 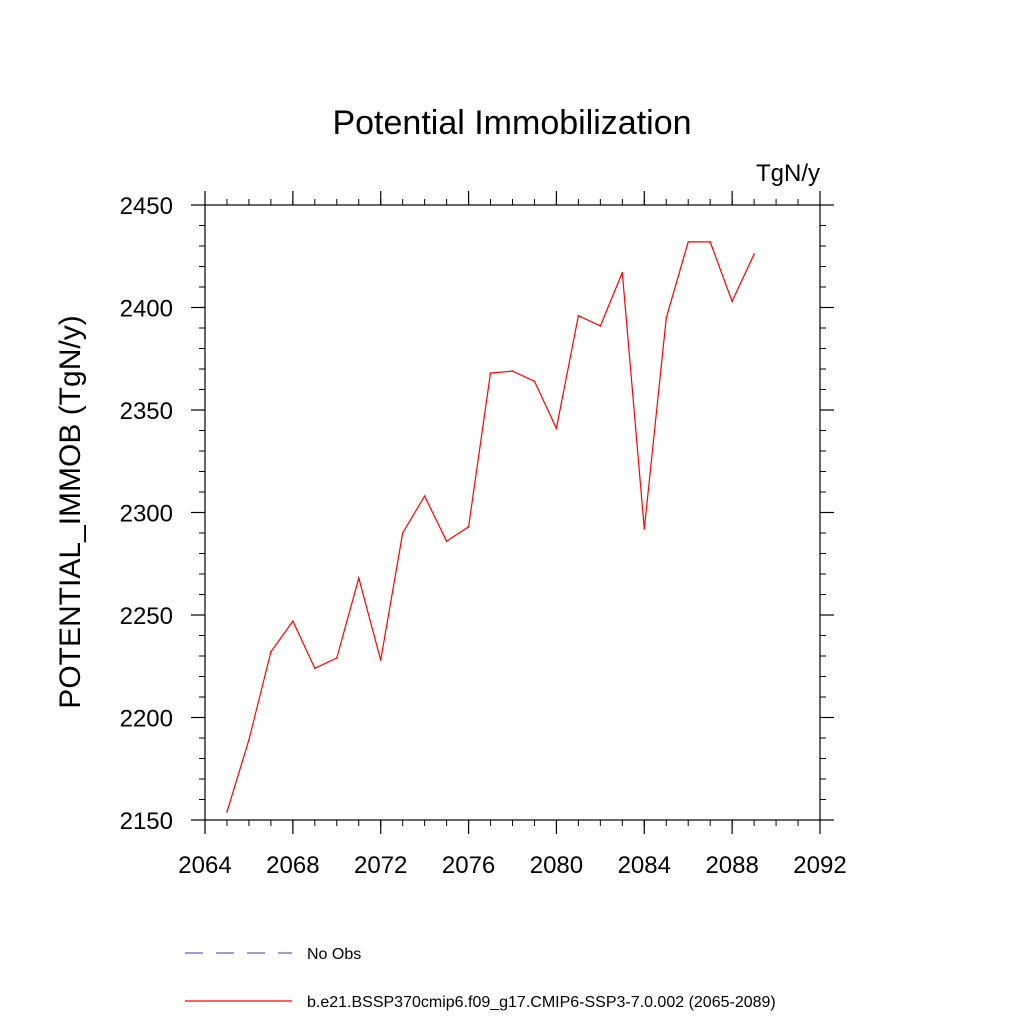 What do you see at coordinates (146, 821) in the screenshot?
I see `y-tick-label: 2150` at bounding box center [146, 821].